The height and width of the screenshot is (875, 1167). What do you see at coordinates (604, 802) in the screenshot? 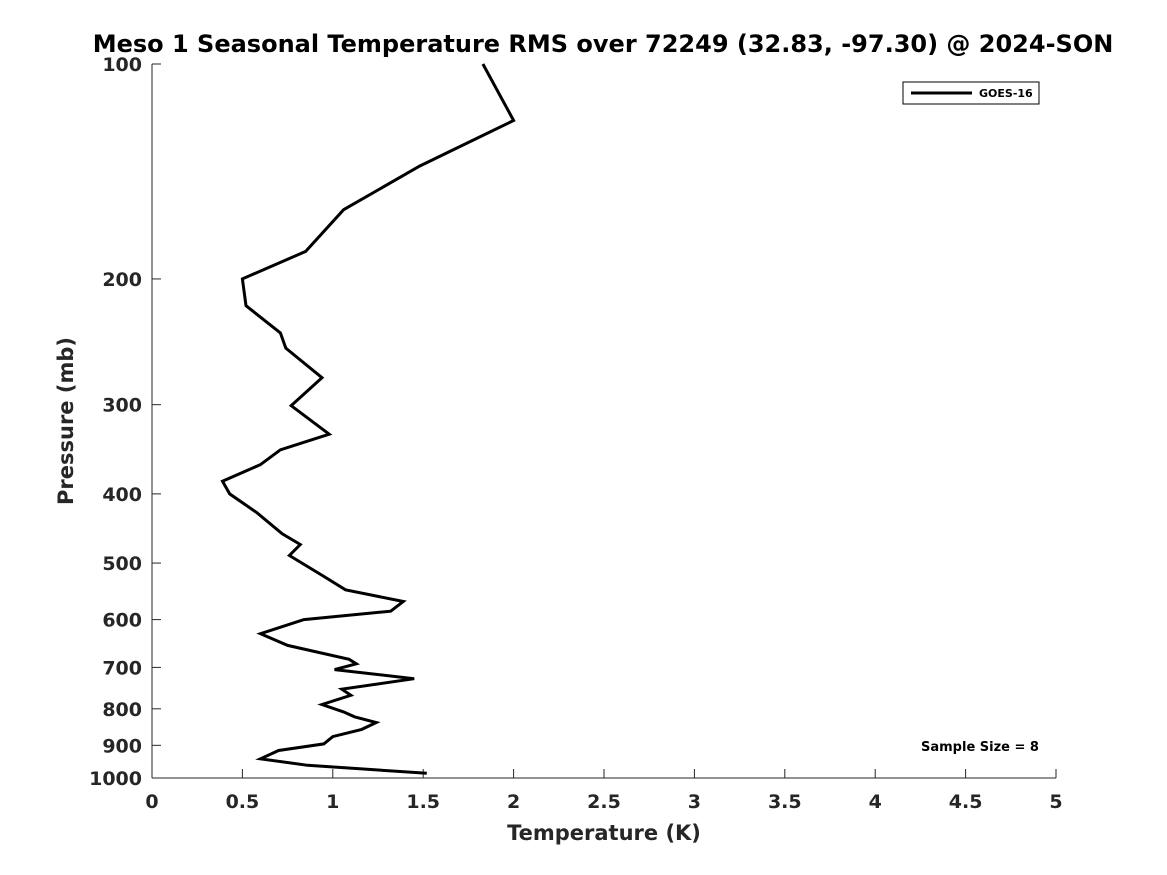
I see `x-tick-label: 2.5` at bounding box center [604, 802].